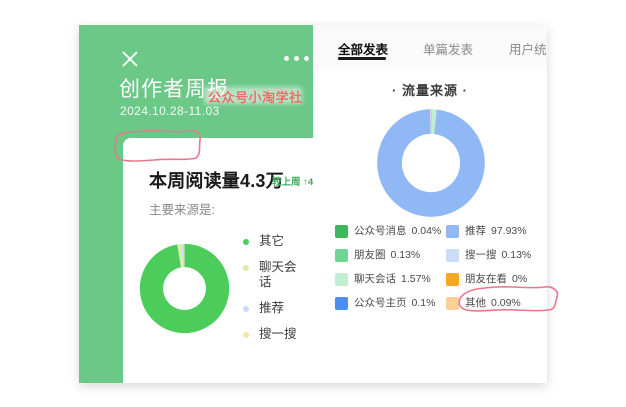 This screenshot has width=626, height=407. What do you see at coordinates (375, 279) in the screenshot?
I see `legend-label-text: 聊天会话` at bounding box center [375, 279].